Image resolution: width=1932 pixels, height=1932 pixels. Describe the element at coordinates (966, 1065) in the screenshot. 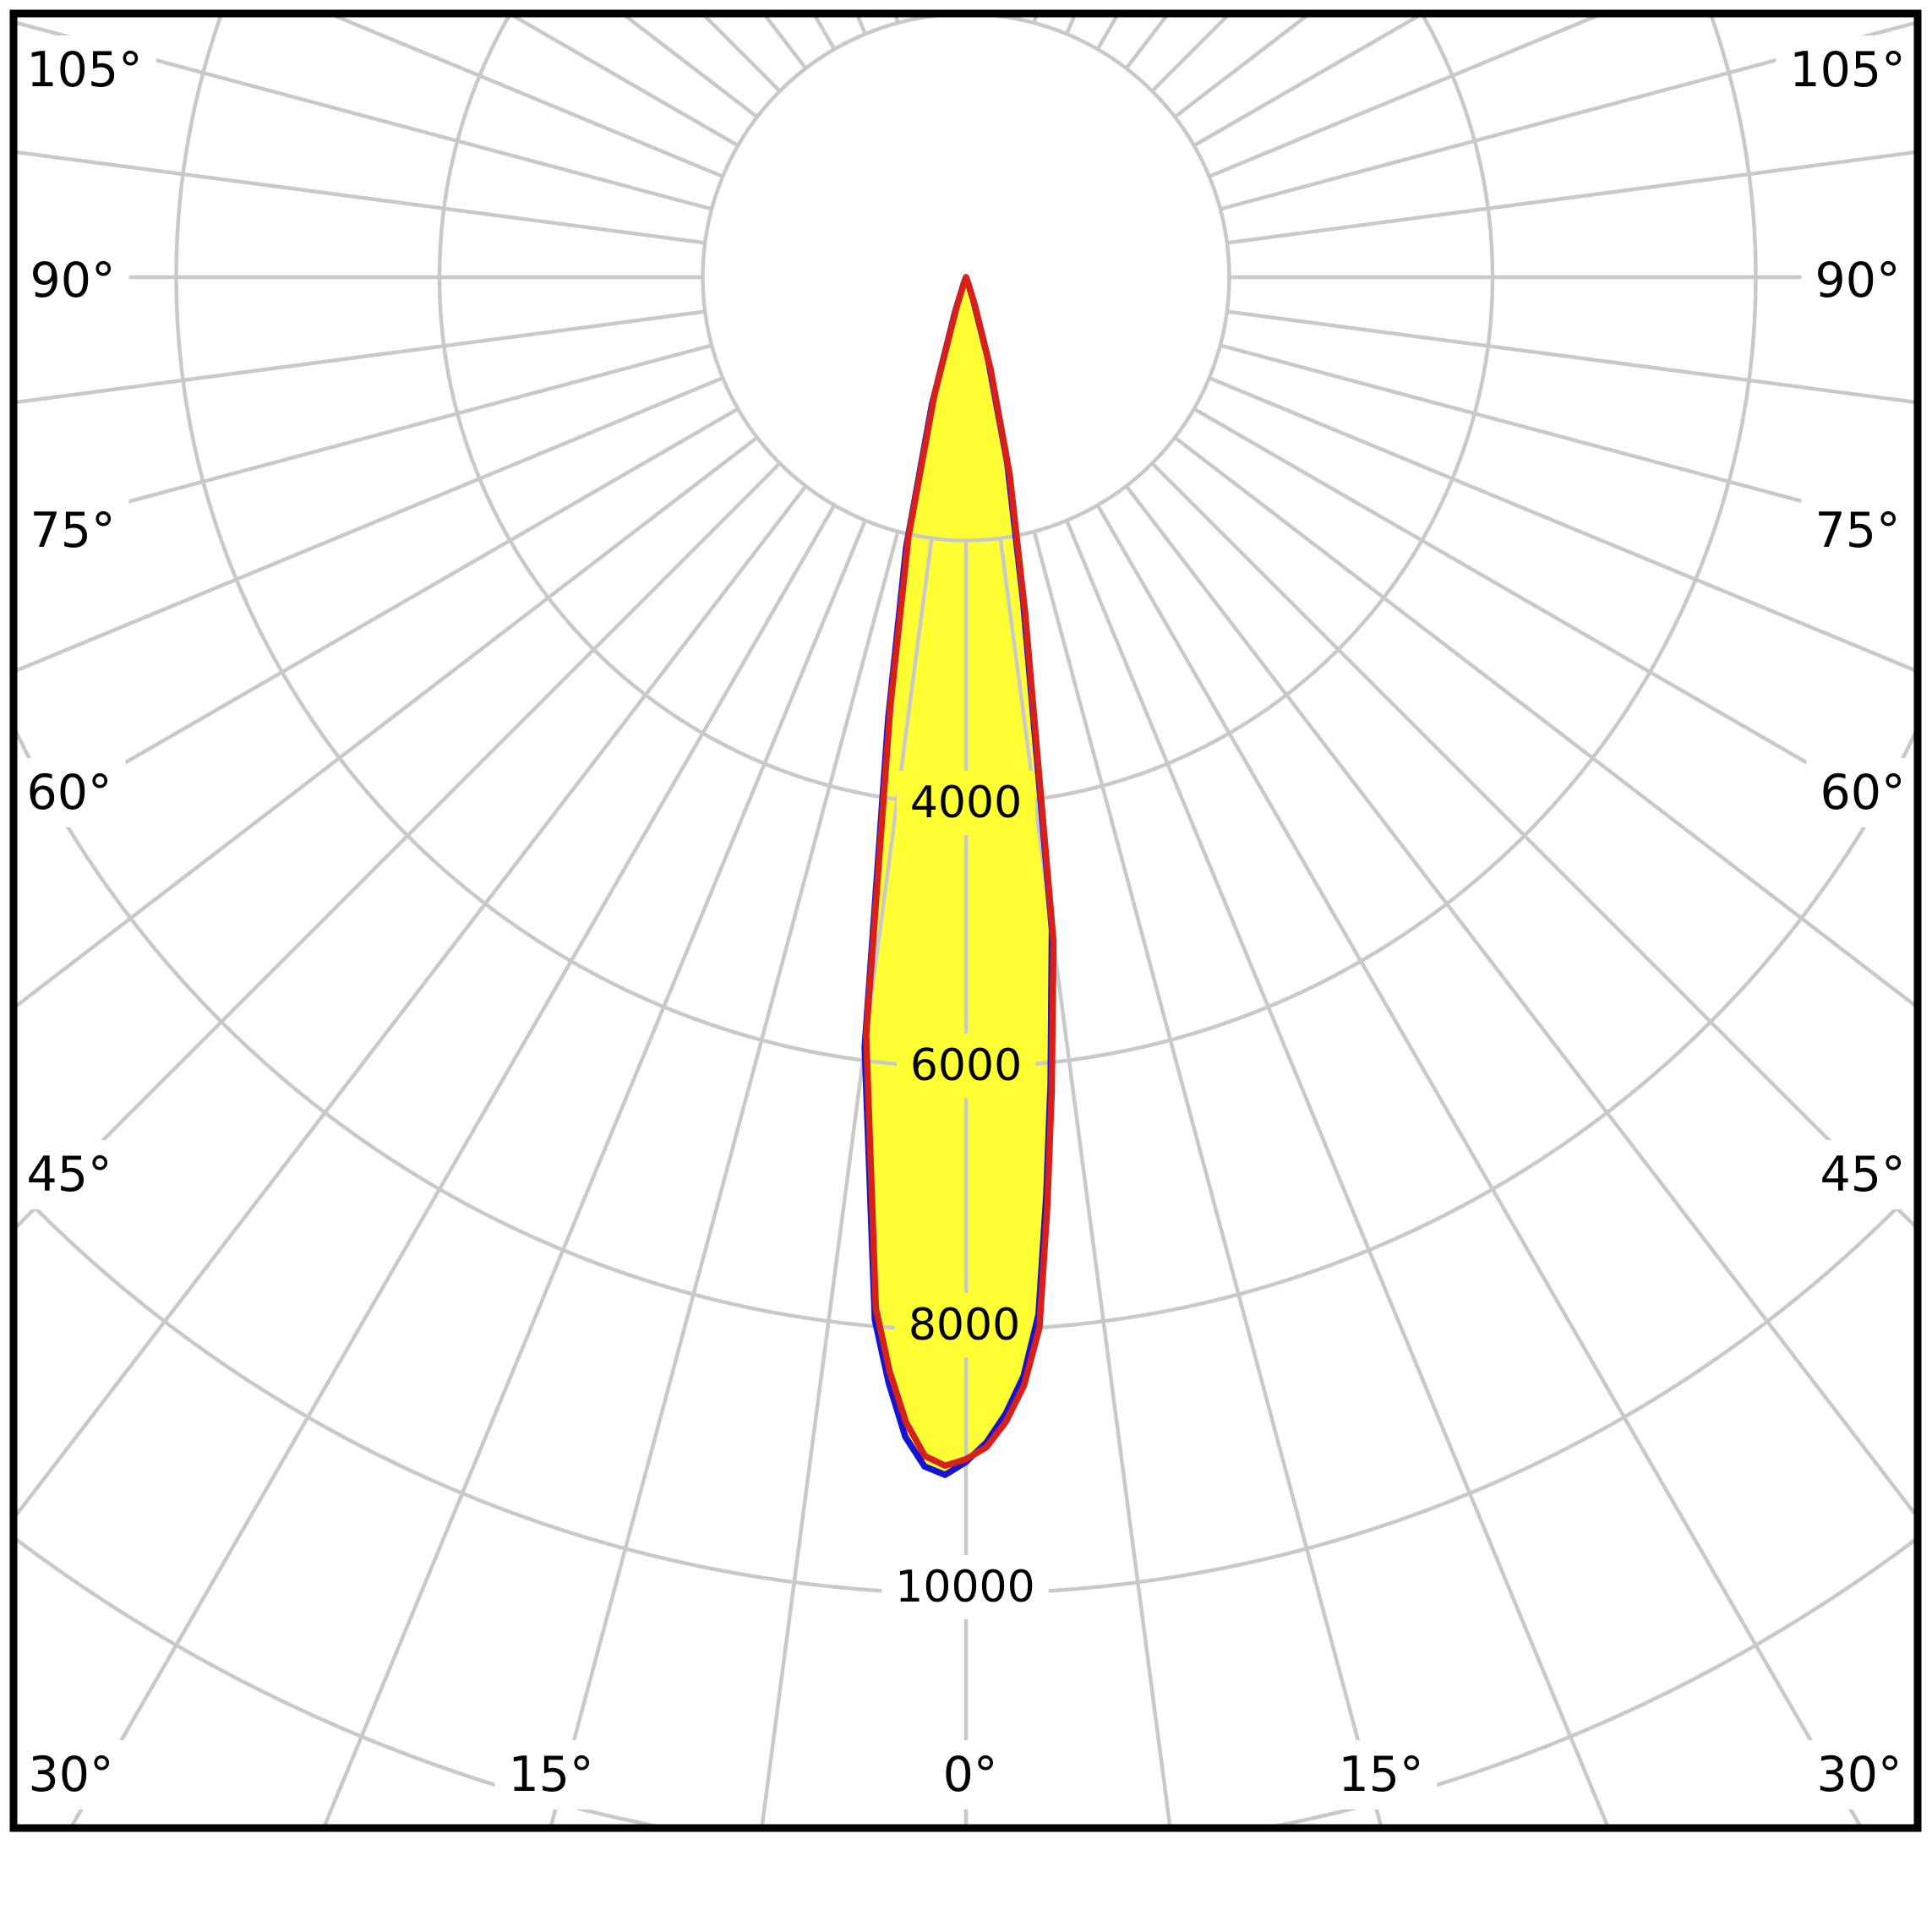

I see `intensity-label: 6000` at that location.